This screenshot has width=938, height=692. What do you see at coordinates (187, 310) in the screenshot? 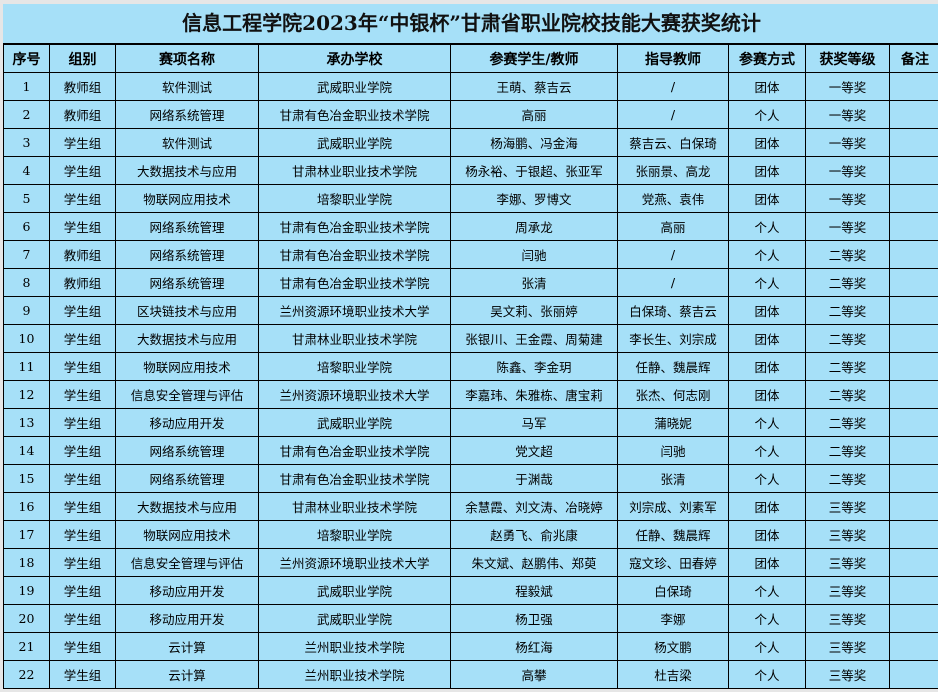
I see `cell-event: 区块链技术与应用` at bounding box center [187, 310].